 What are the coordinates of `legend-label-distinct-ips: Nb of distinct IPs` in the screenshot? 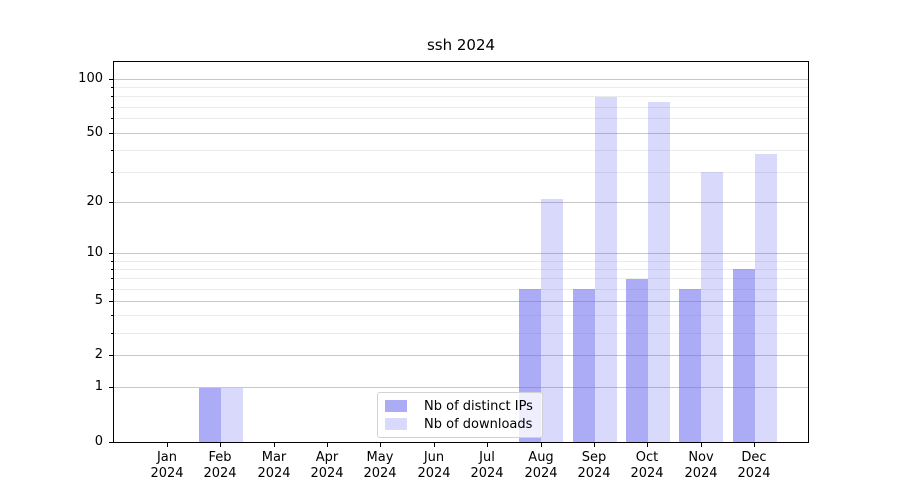 It's located at (478, 406).